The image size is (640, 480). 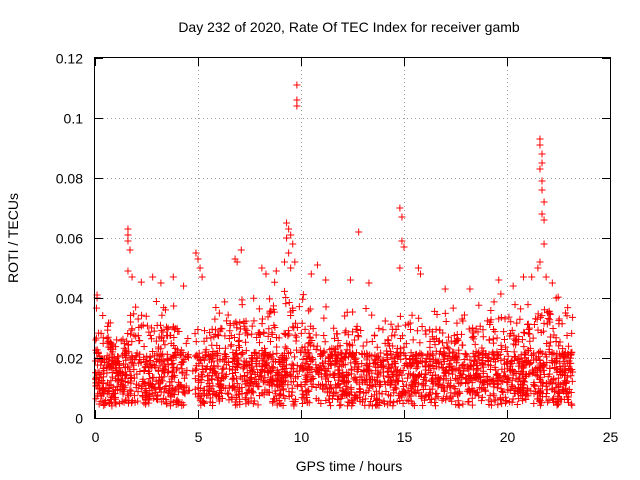 What do you see at coordinates (349, 466) in the screenshot?
I see `x-axis-label: GPS time / hours` at bounding box center [349, 466].